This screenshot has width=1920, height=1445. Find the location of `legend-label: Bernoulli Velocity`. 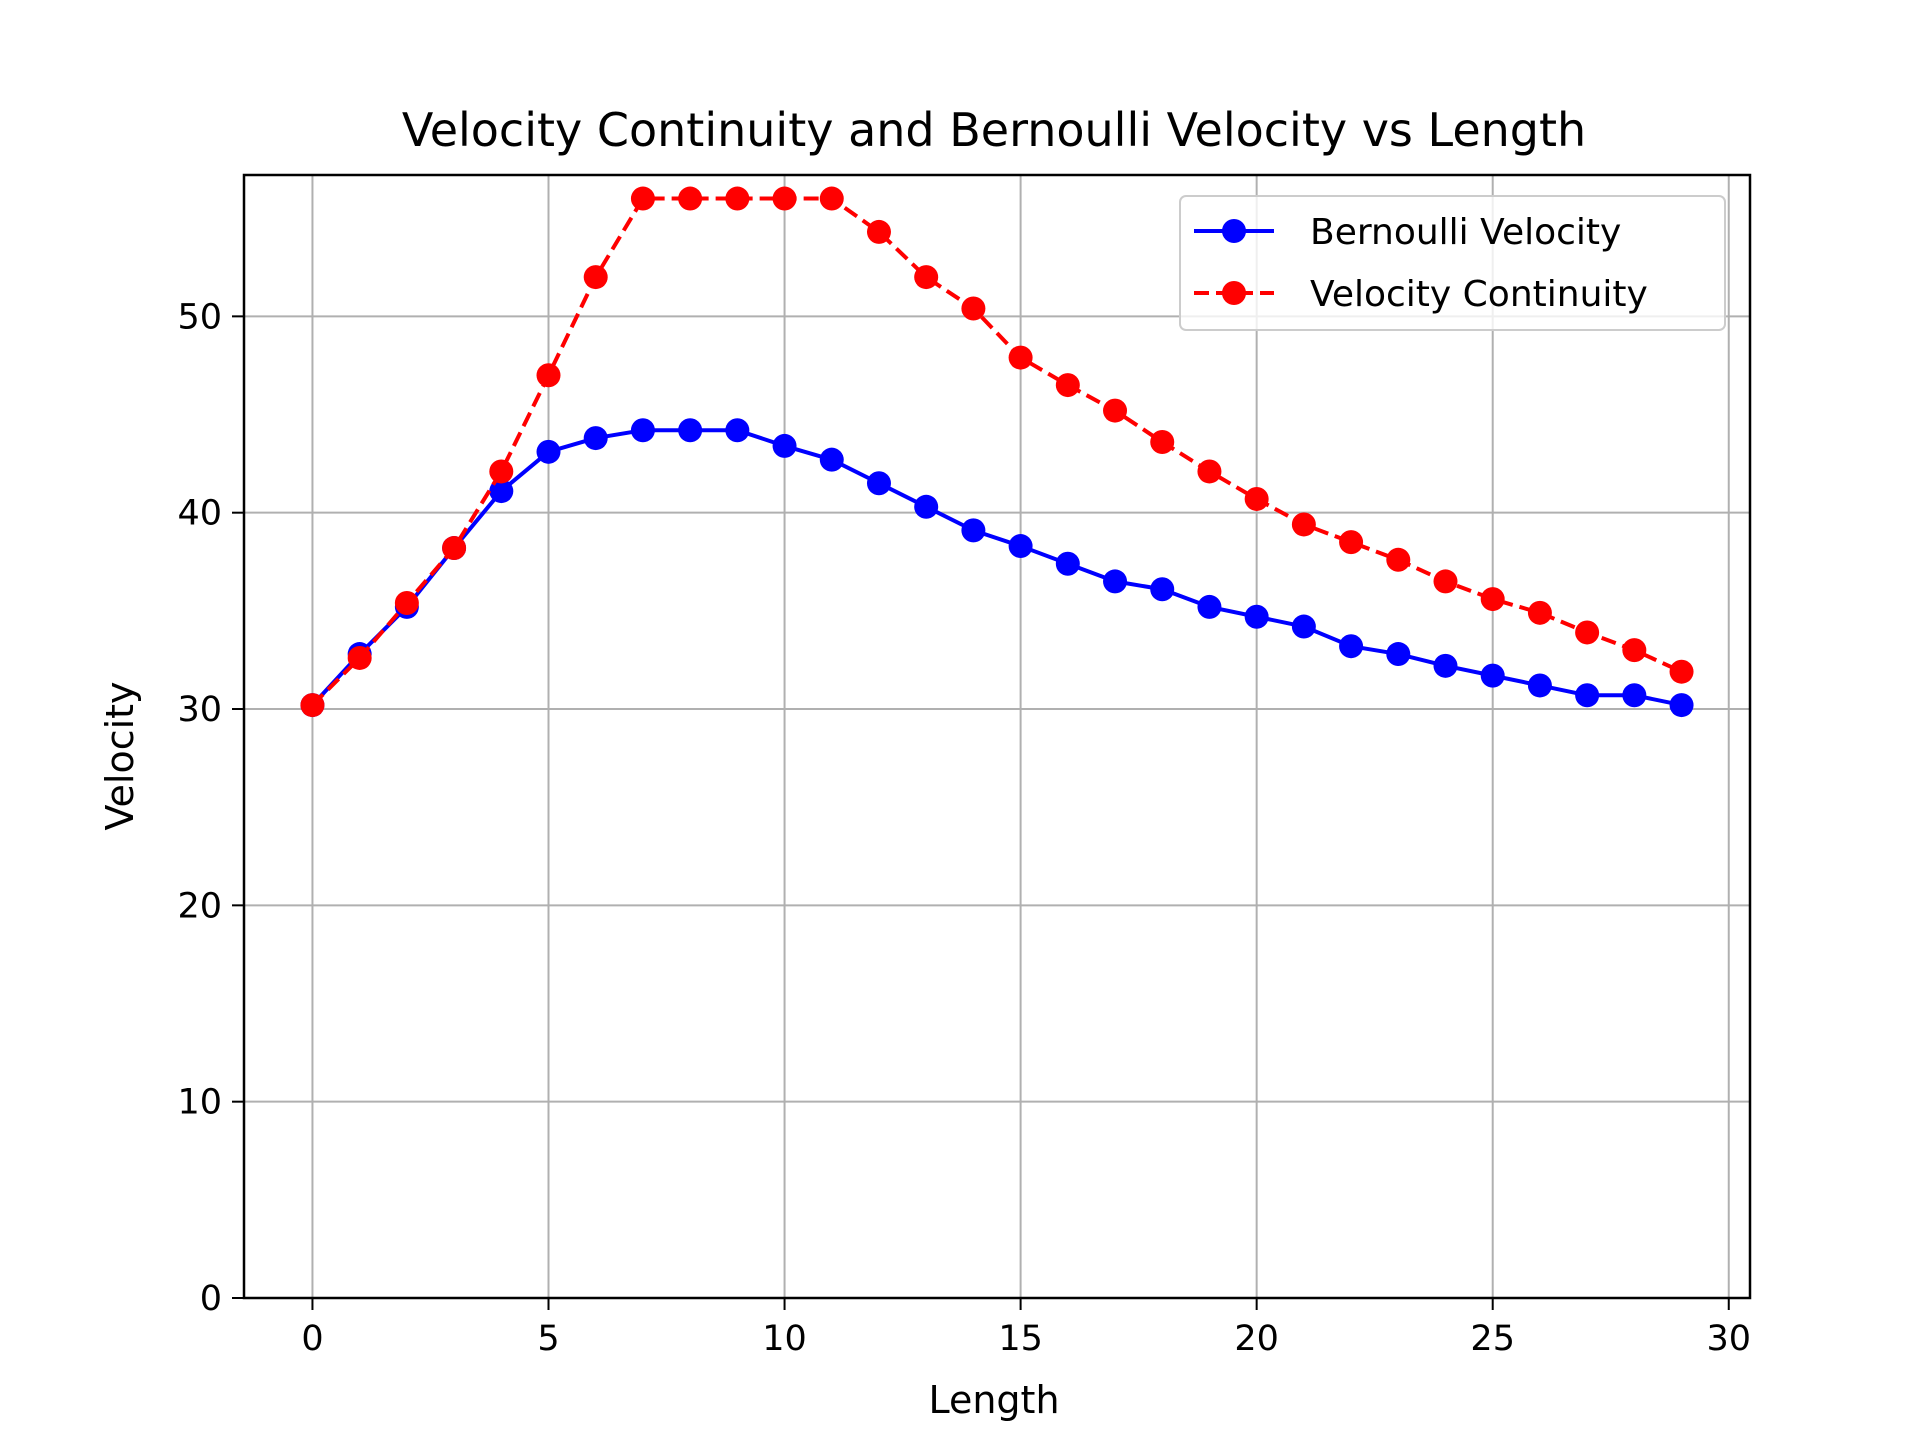

legend-label: Bernoulli Velocity is located at coordinates (1465, 232).